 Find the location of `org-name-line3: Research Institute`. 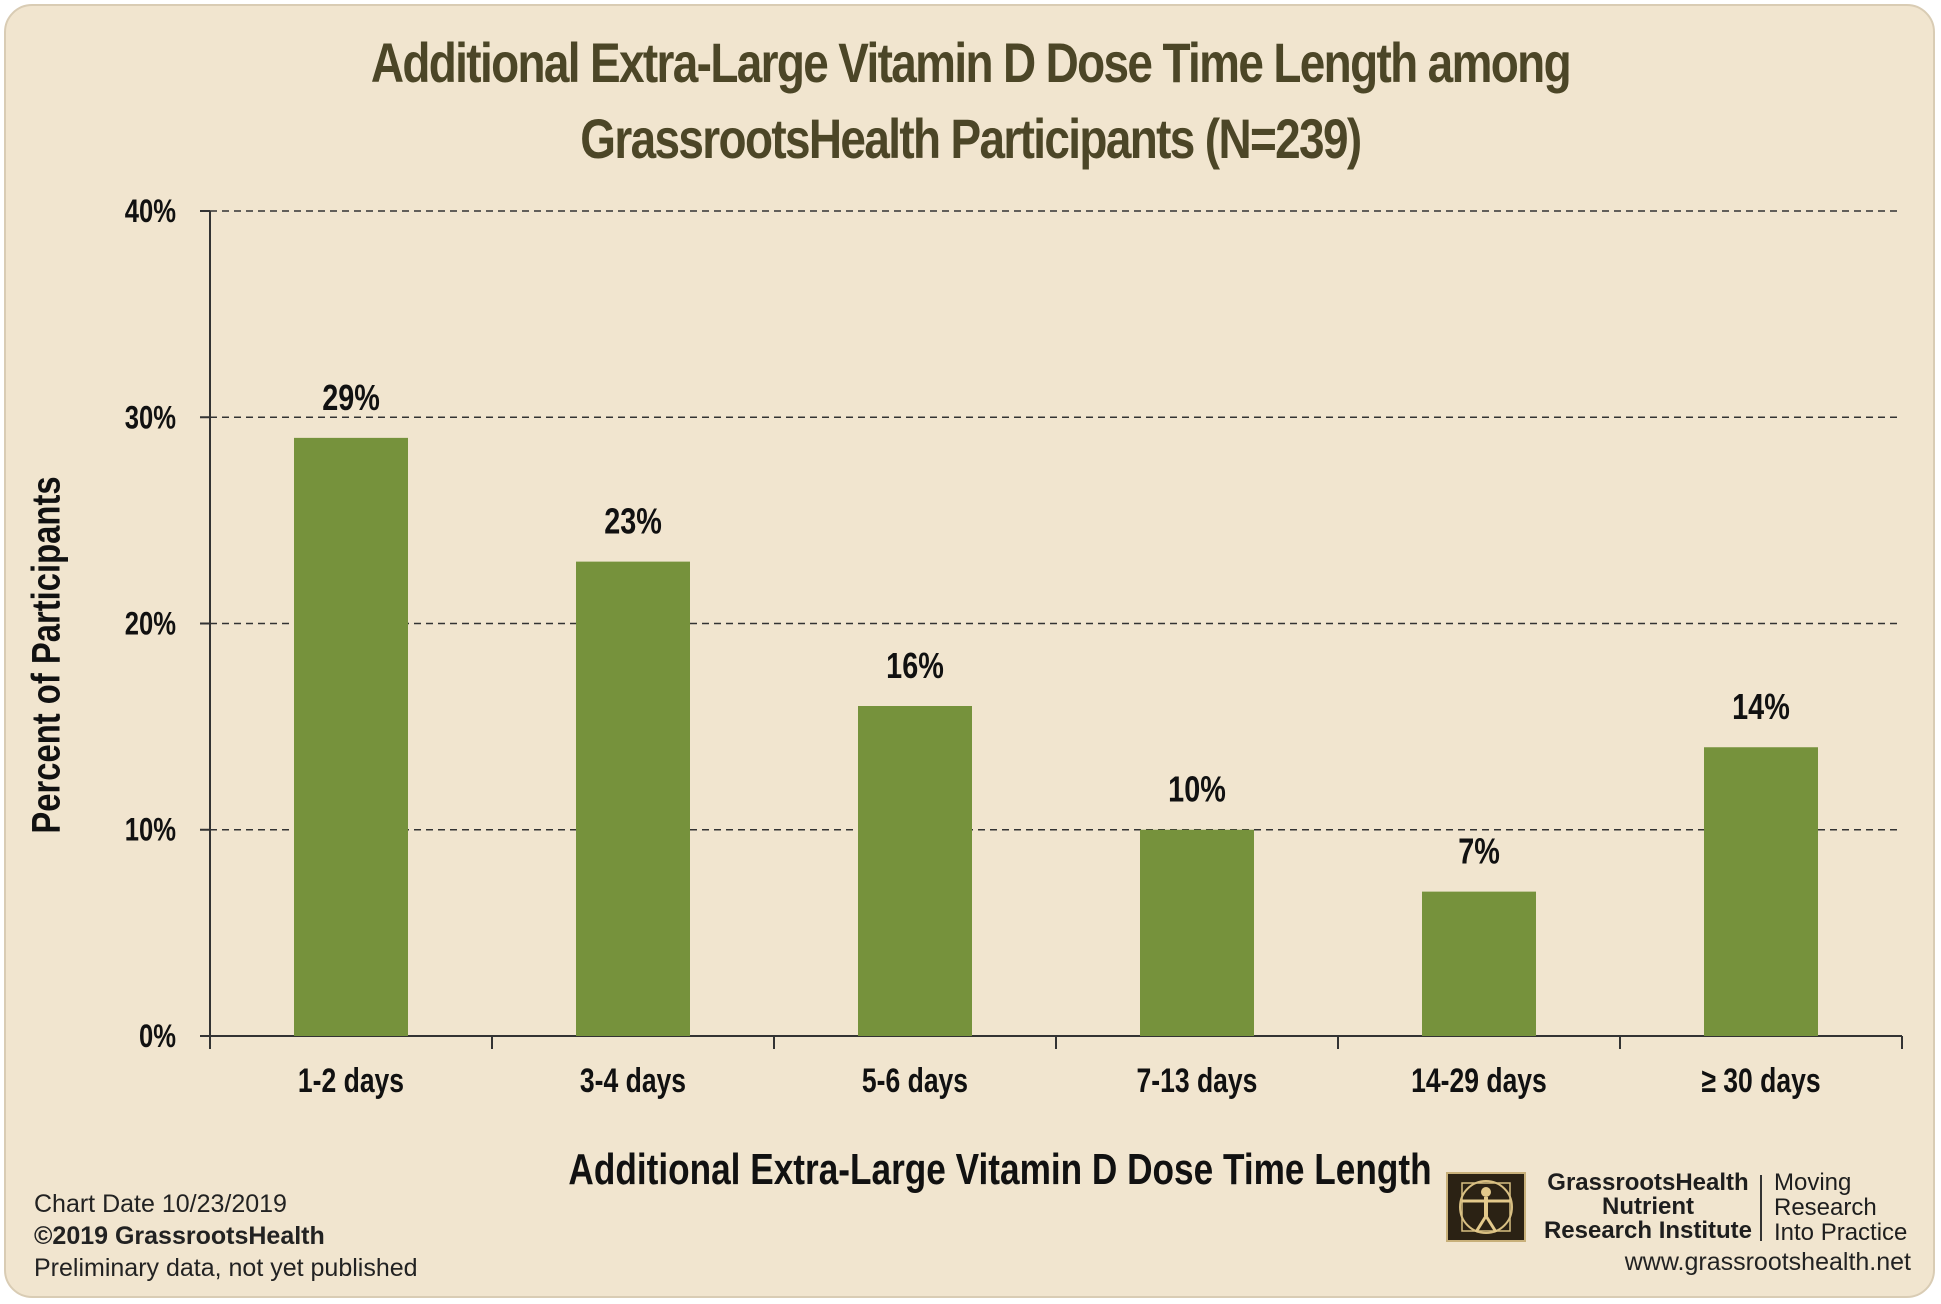

org-name-line3: Research Institute is located at coordinates (1648, 1230).